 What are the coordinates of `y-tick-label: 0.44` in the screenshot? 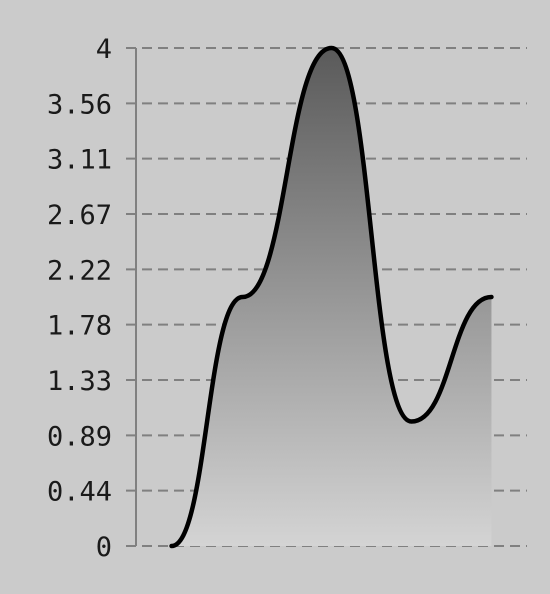 It's located at (79, 492).